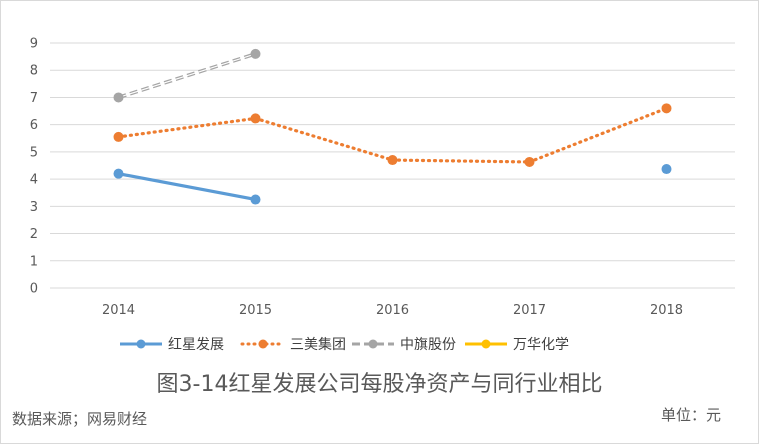 This screenshot has height=444, width=759. I want to click on figure-caption: 图3-14红星发展公司每股净资产与同行业相比, so click(379, 384).